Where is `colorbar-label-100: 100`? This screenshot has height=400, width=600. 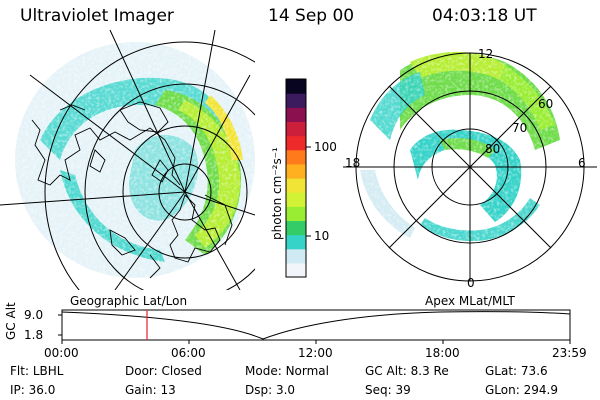
colorbar-label-100: 100 is located at coordinates (325, 147).